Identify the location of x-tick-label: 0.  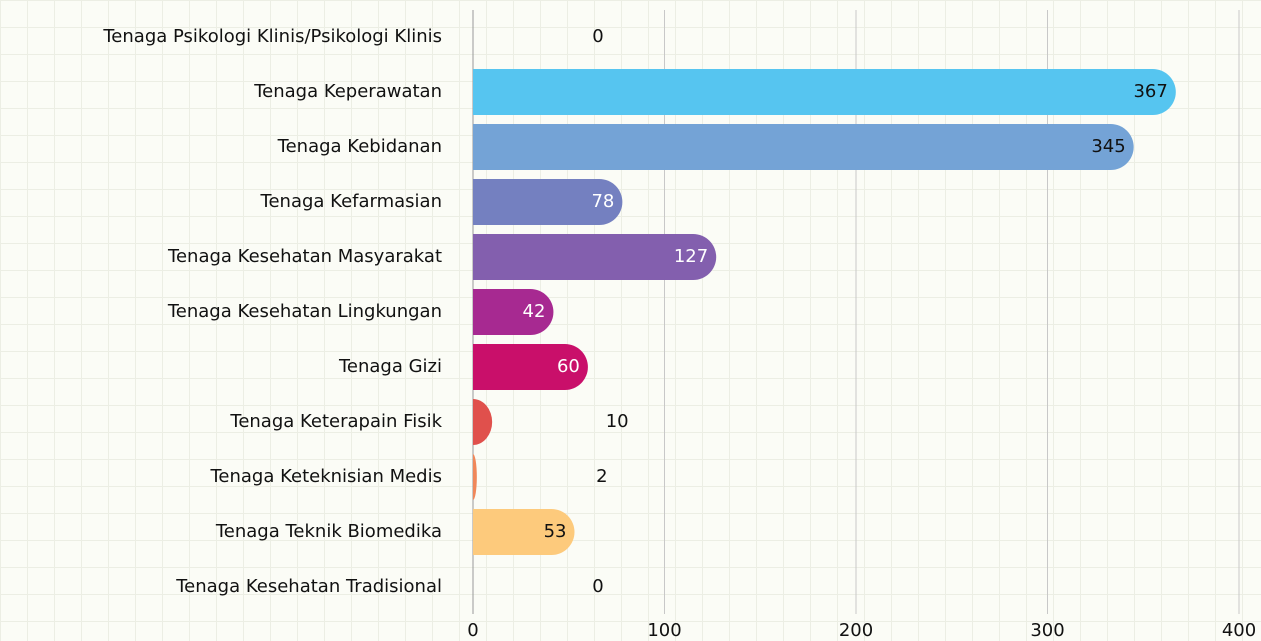
(472, 630).